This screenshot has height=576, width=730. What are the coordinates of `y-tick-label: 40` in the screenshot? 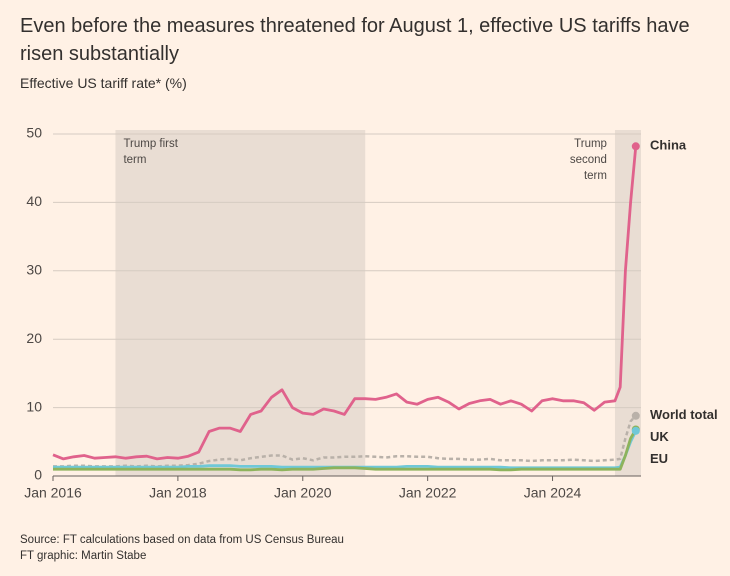 It's located at (34, 201).